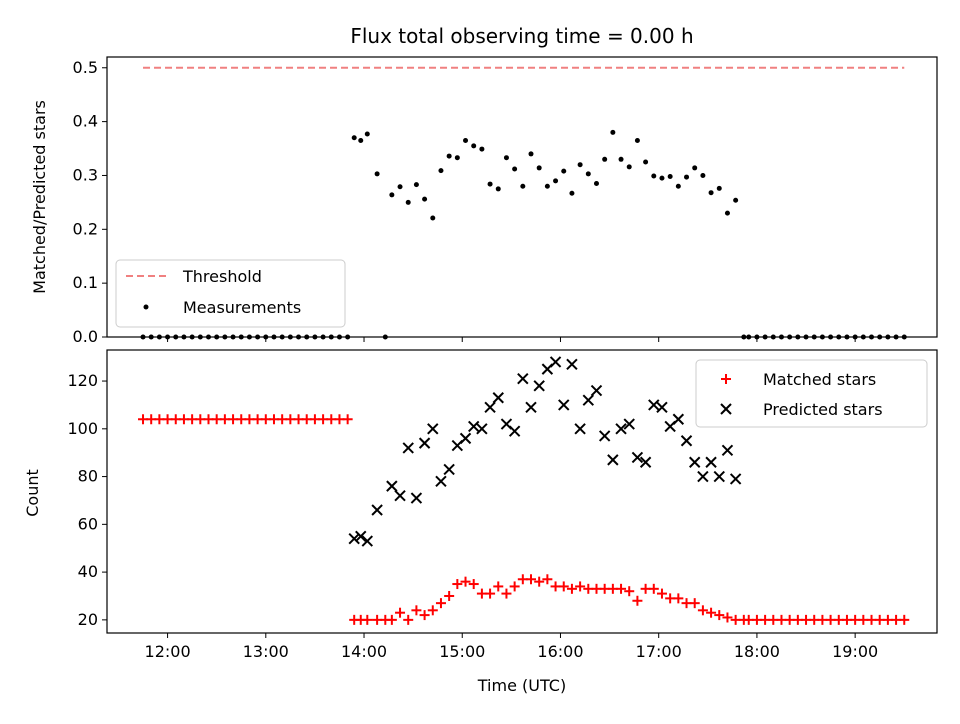 The height and width of the screenshot is (724, 960). Describe the element at coordinates (87, 500) in the screenshot. I see `bottom-y-axis: 20 40 60 80 100 120` at that location.